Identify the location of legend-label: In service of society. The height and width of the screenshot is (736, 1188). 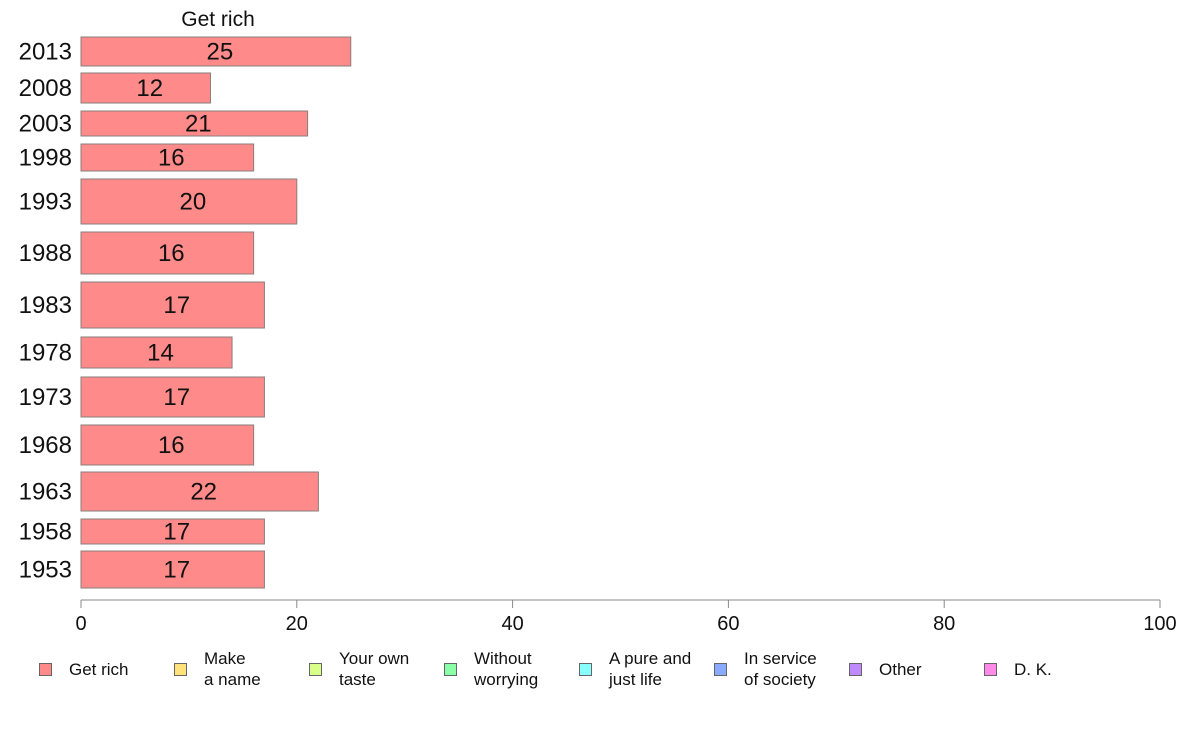
(780, 669).